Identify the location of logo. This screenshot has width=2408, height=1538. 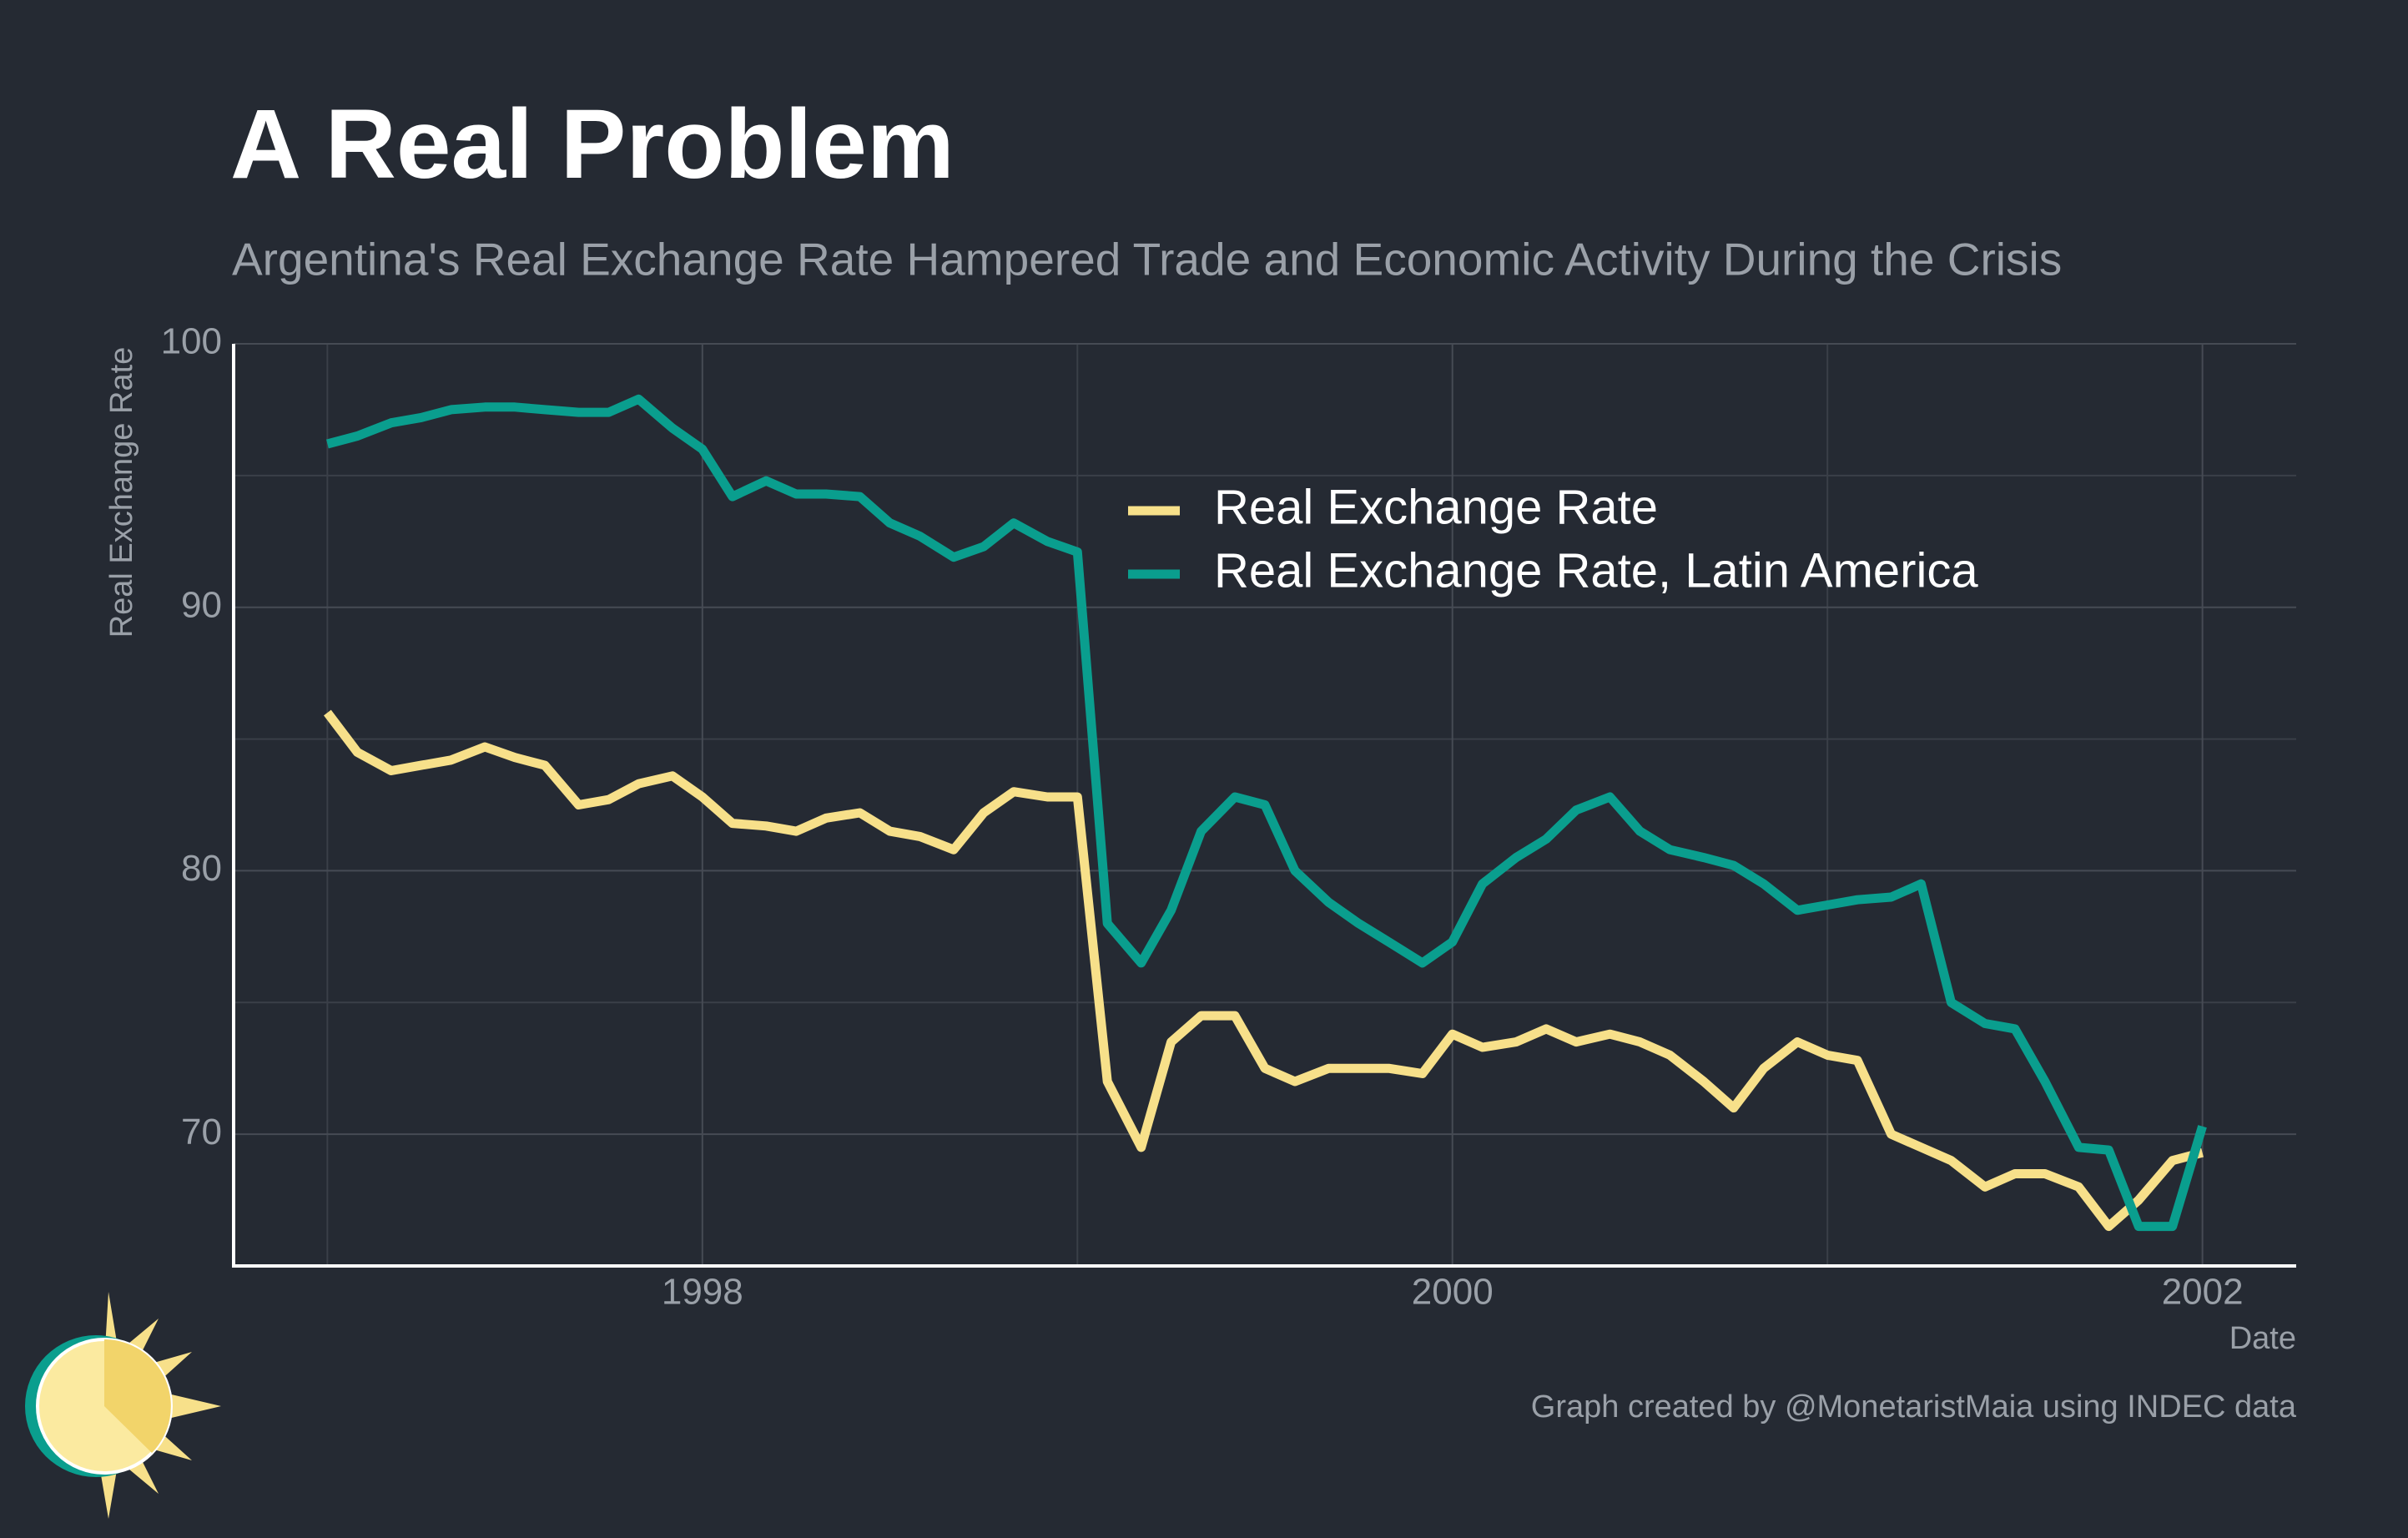
(123, 1405).